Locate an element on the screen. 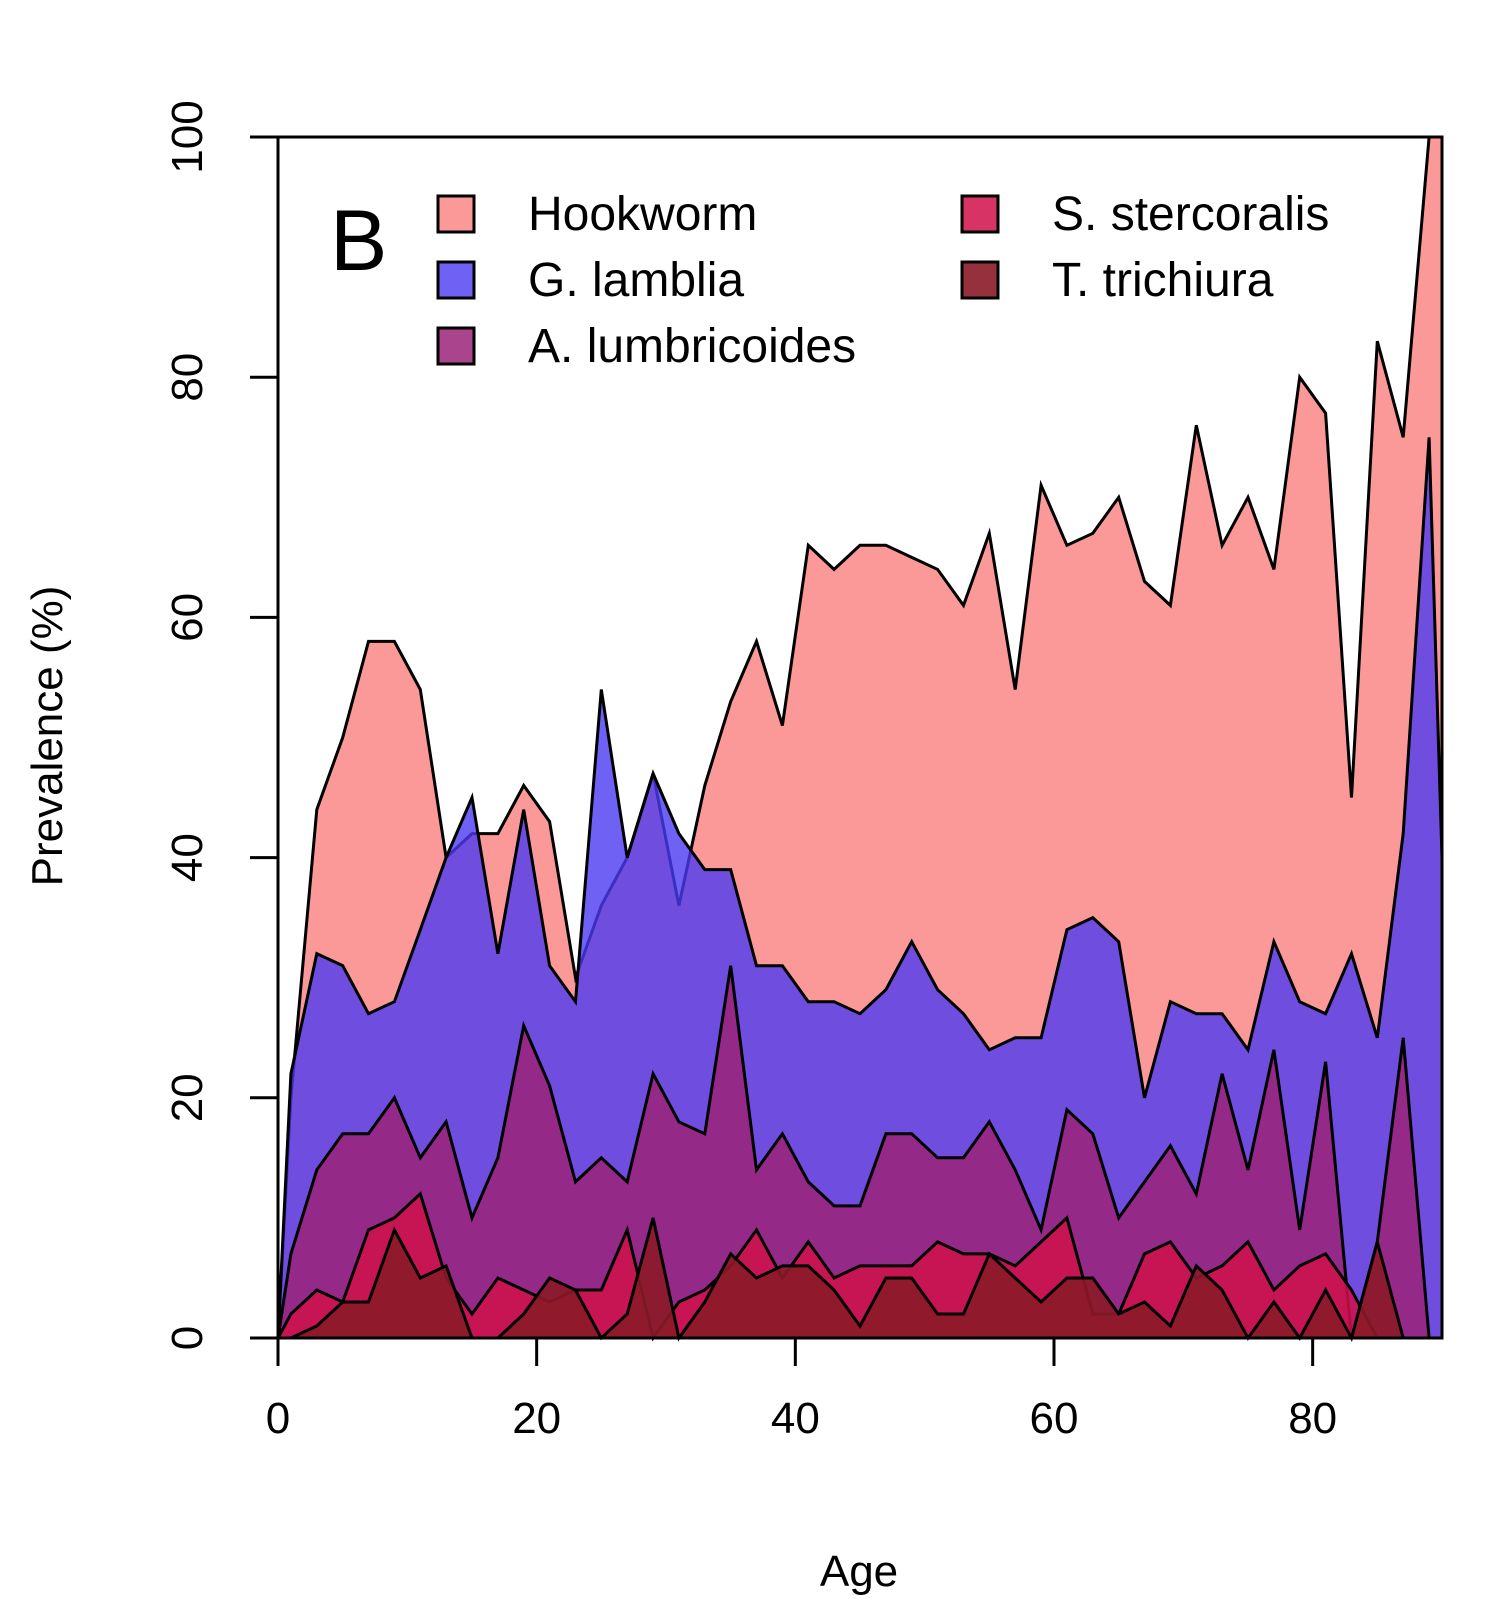 This screenshot has width=1506, height=1605. panel-label: B is located at coordinates (358, 241).